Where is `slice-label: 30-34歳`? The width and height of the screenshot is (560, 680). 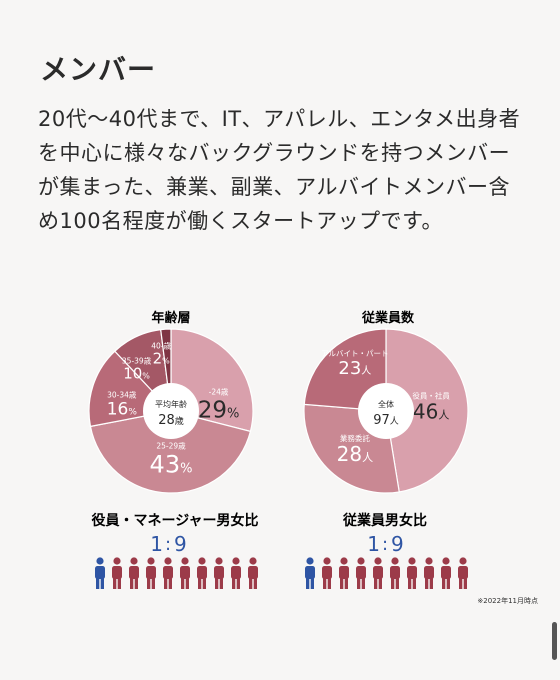
slice-label: 30-34歳 is located at coordinates (122, 395).